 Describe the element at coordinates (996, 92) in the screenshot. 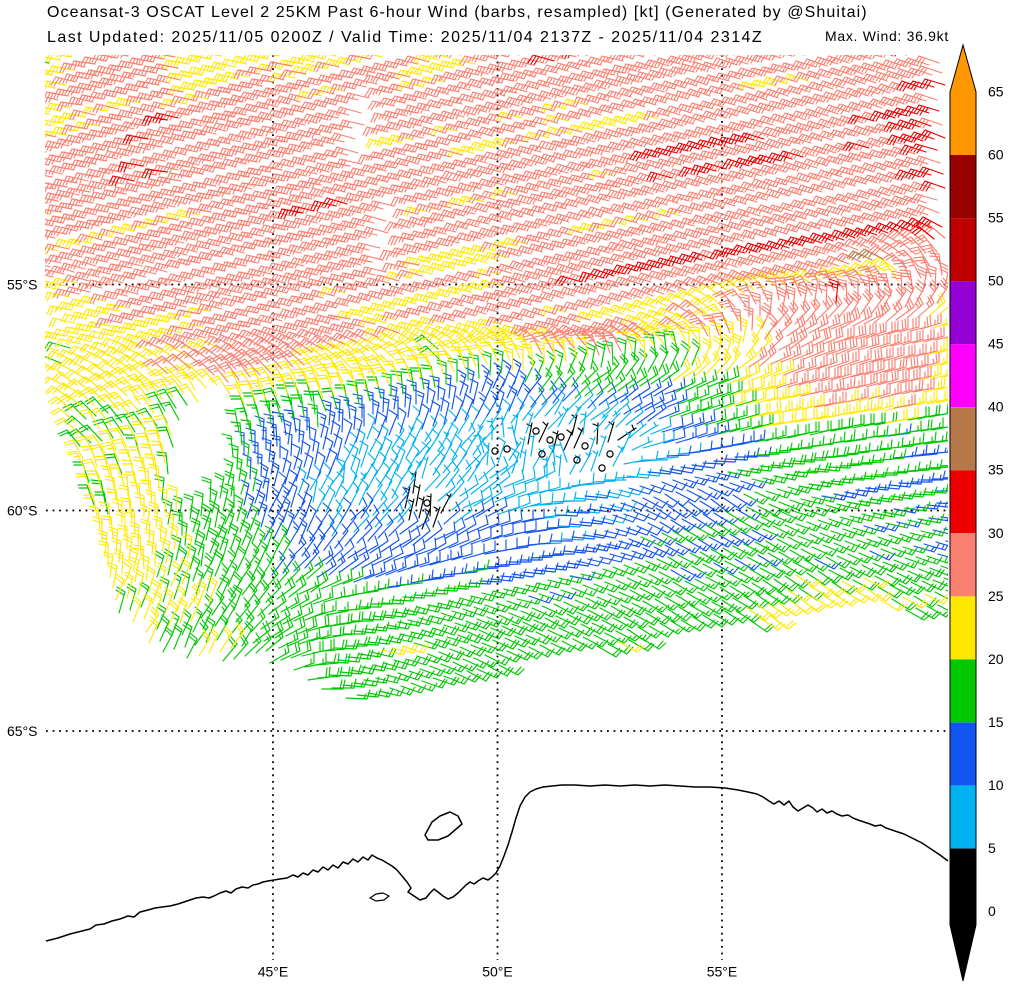

I see `svg-text: 65` at that location.